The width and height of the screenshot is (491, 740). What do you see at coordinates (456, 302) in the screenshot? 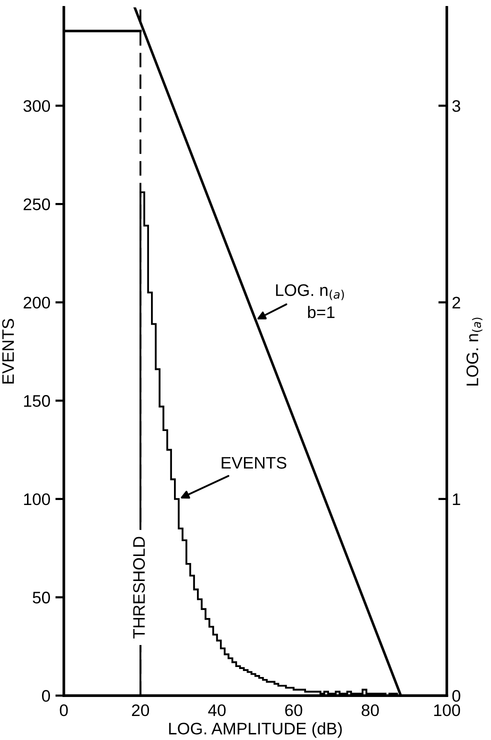
I see `y2-tick-label: 2` at bounding box center [456, 302].